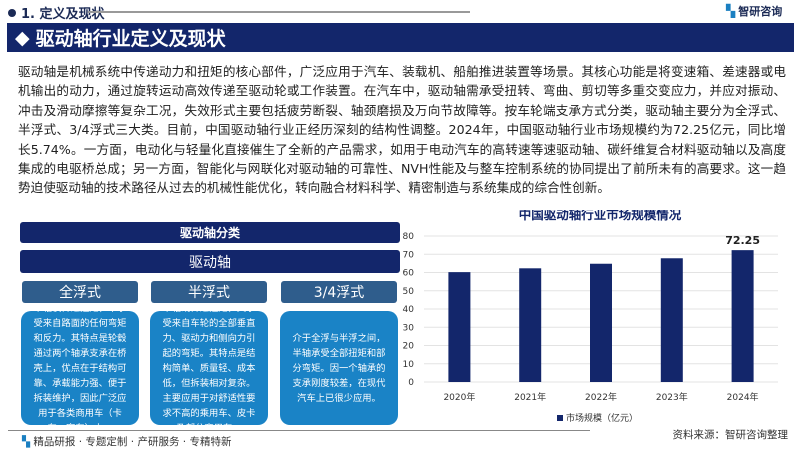 The height and width of the screenshot is (449, 800). What do you see at coordinates (400, 37) in the screenshot?
I see `page-title: ◆ 驱动轴行业定义及现状` at bounding box center [400, 37].